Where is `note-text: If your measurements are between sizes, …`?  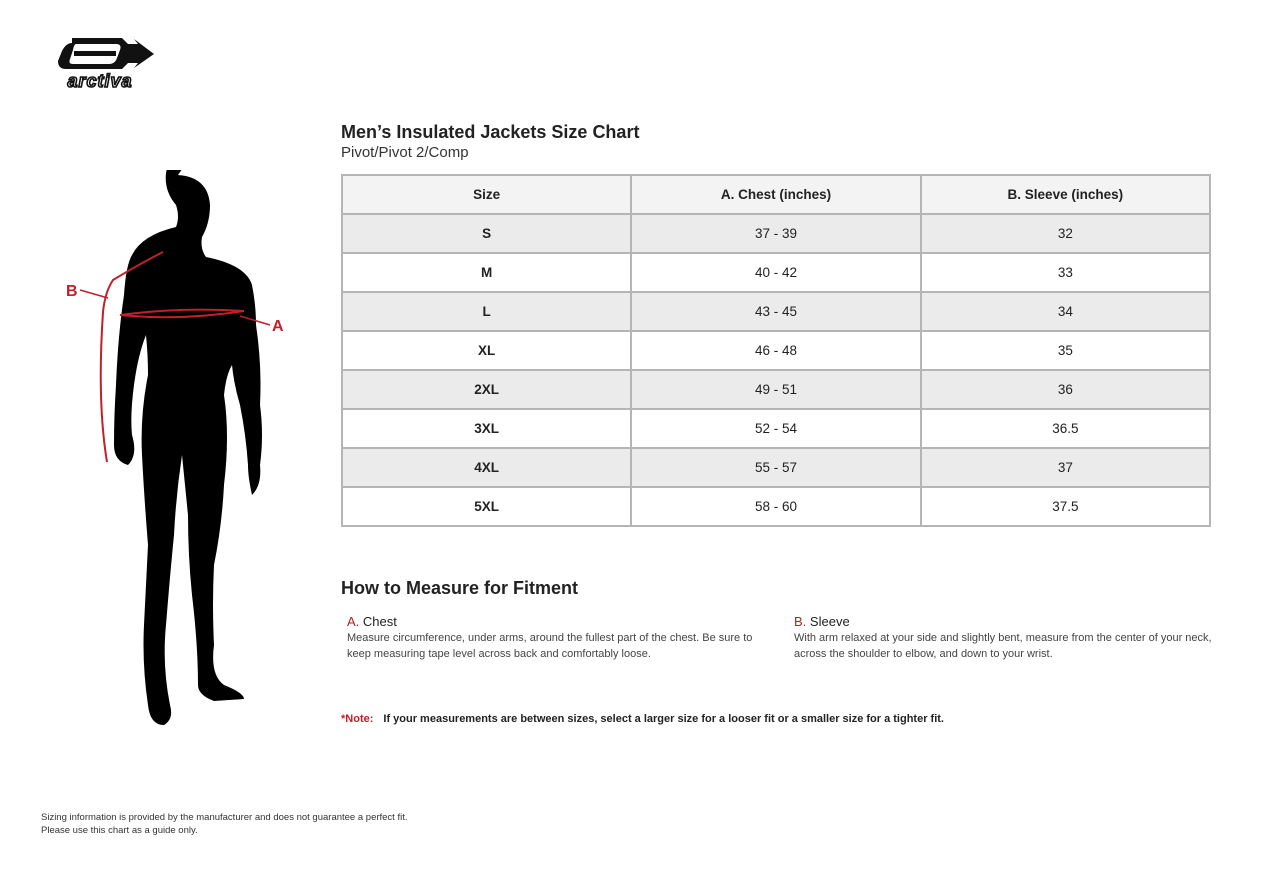
note-text: If your measurements are between sizes, … is located at coordinates (663, 719).